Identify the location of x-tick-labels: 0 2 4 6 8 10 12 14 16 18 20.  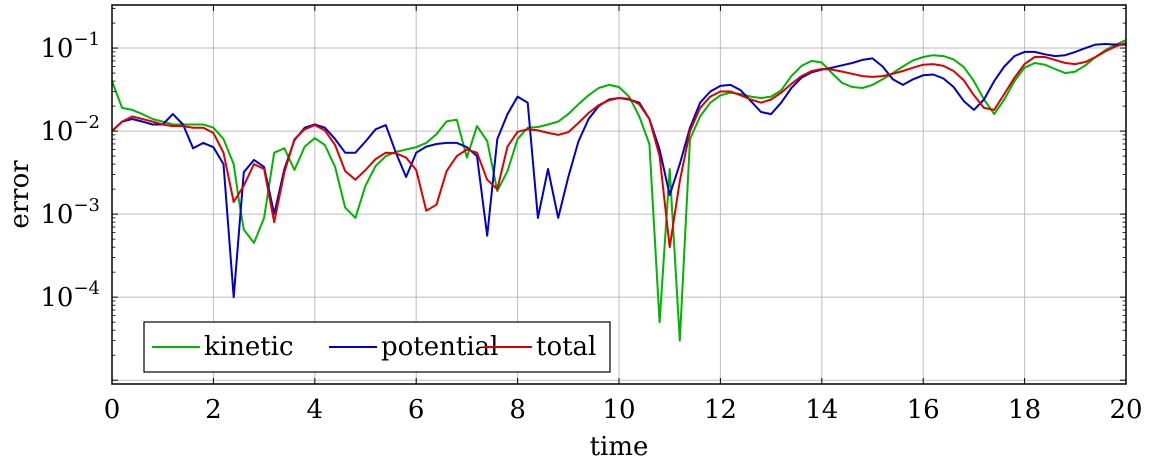
(623, 410).